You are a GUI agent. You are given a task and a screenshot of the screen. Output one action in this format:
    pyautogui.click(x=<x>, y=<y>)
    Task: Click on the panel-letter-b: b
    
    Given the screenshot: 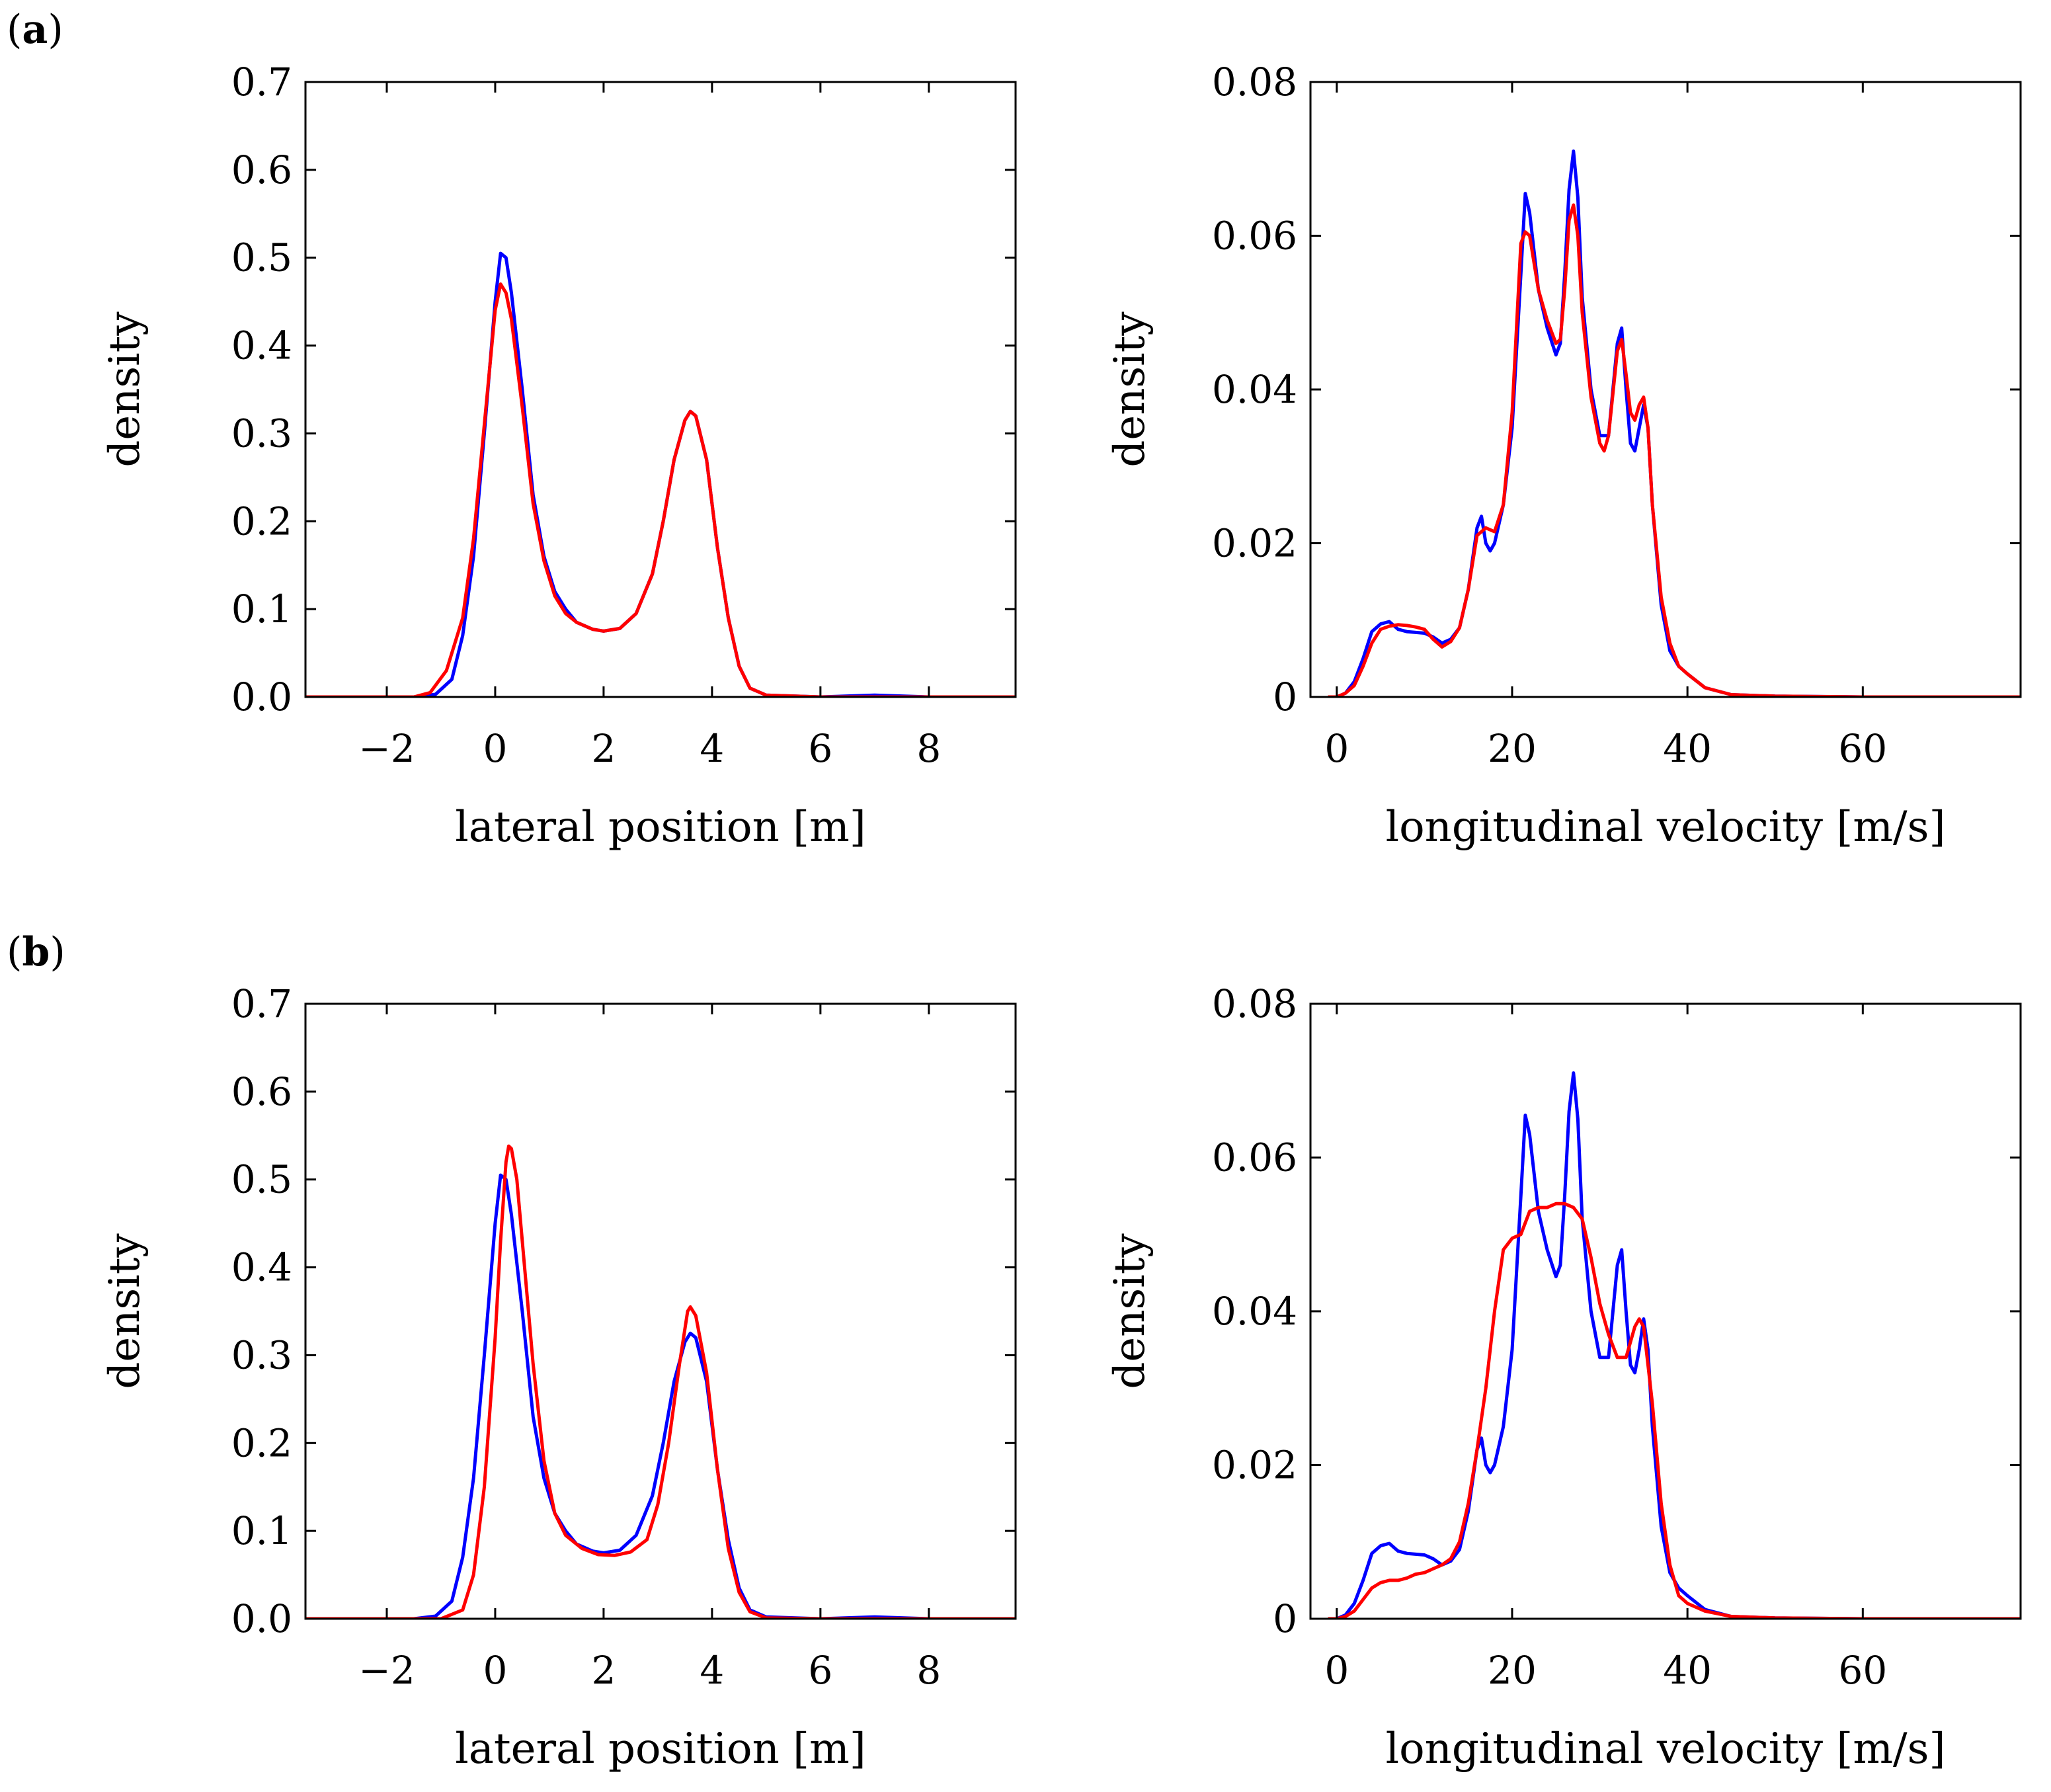 What is the action you would take?
    pyautogui.click(x=36, y=952)
    